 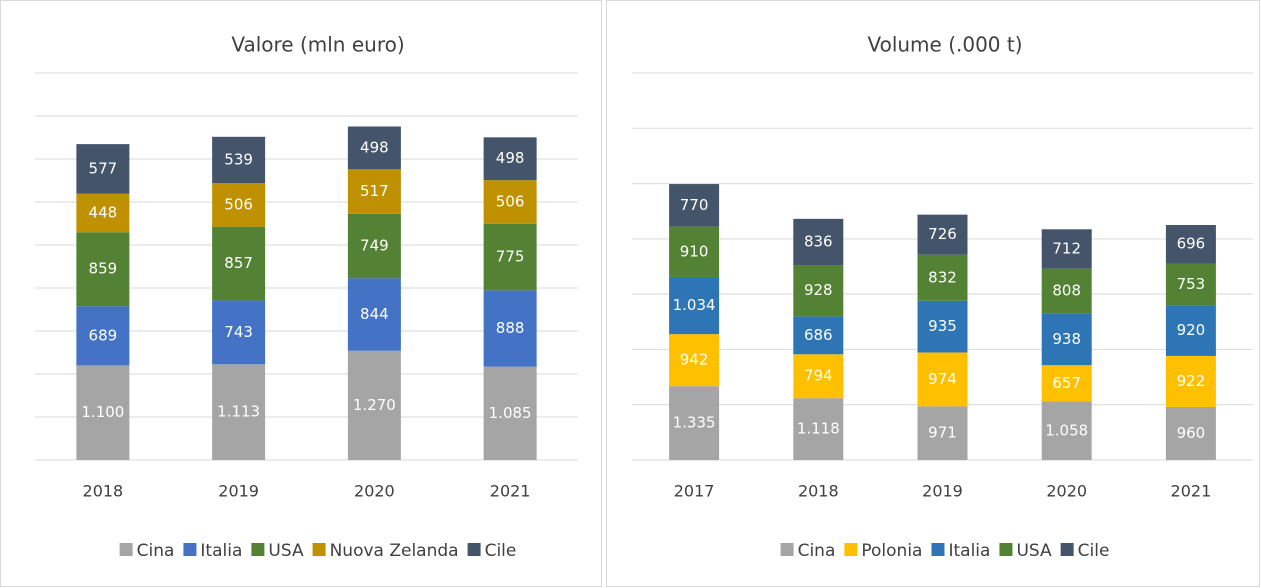 I want to click on data-label: 696, so click(x=1191, y=244).